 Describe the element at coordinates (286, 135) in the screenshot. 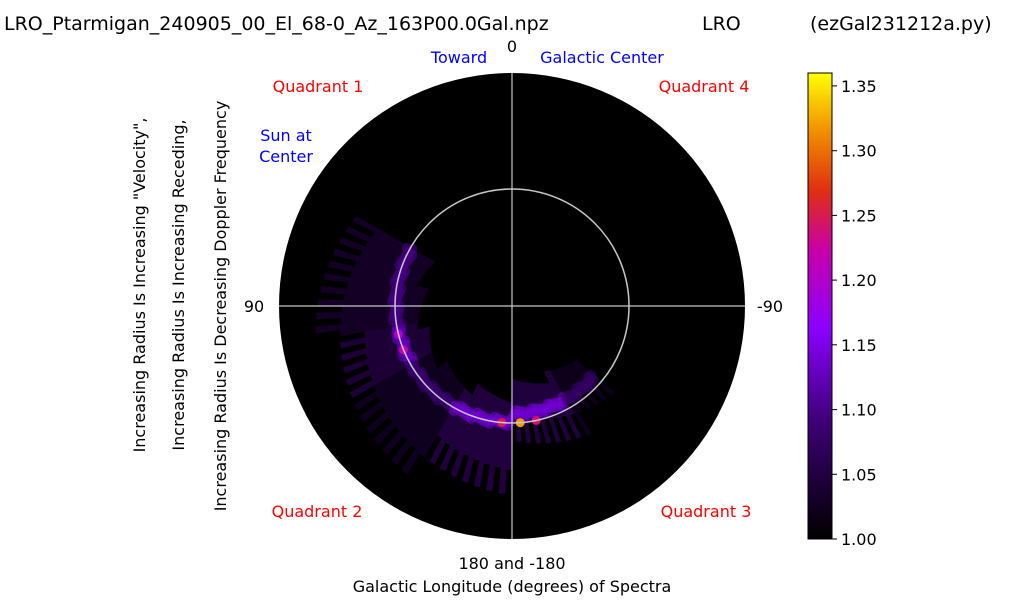

I see `sun-label-line1: Sun at` at that location.